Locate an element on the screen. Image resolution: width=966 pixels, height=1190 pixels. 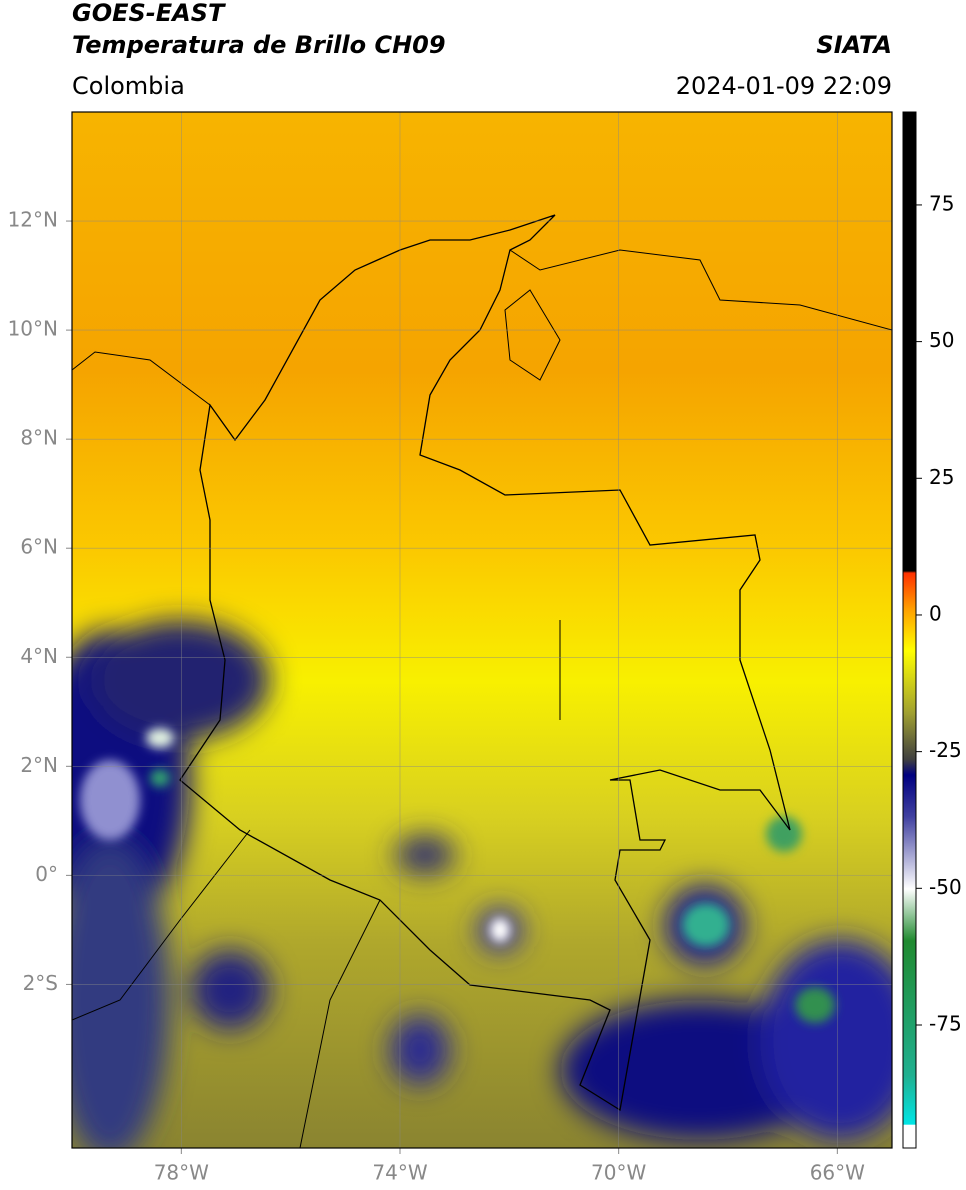
datetime: 2024-01-09 22:09 is located at coordinates (784, 86).